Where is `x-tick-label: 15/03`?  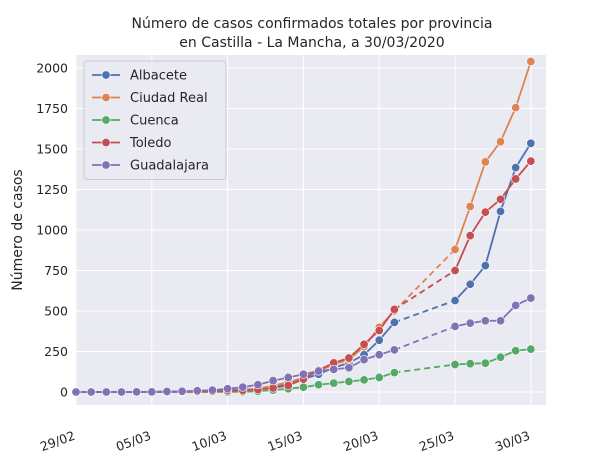
x-tick-label: 15/03 is located at coordinates (284, 441).